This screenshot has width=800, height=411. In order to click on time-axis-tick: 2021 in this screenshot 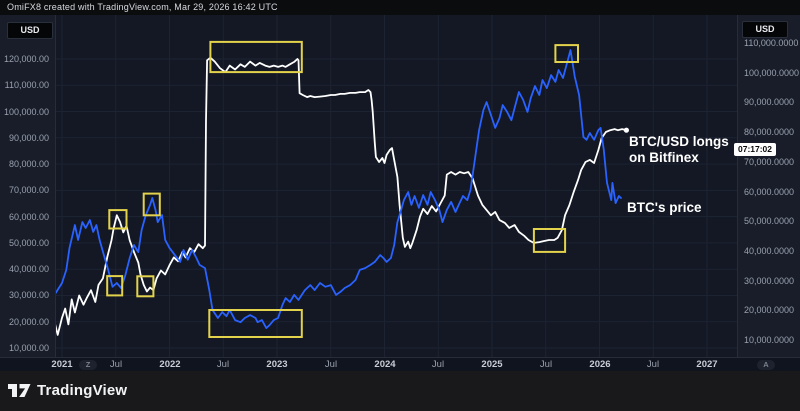, I will do `click(62, 364)`.